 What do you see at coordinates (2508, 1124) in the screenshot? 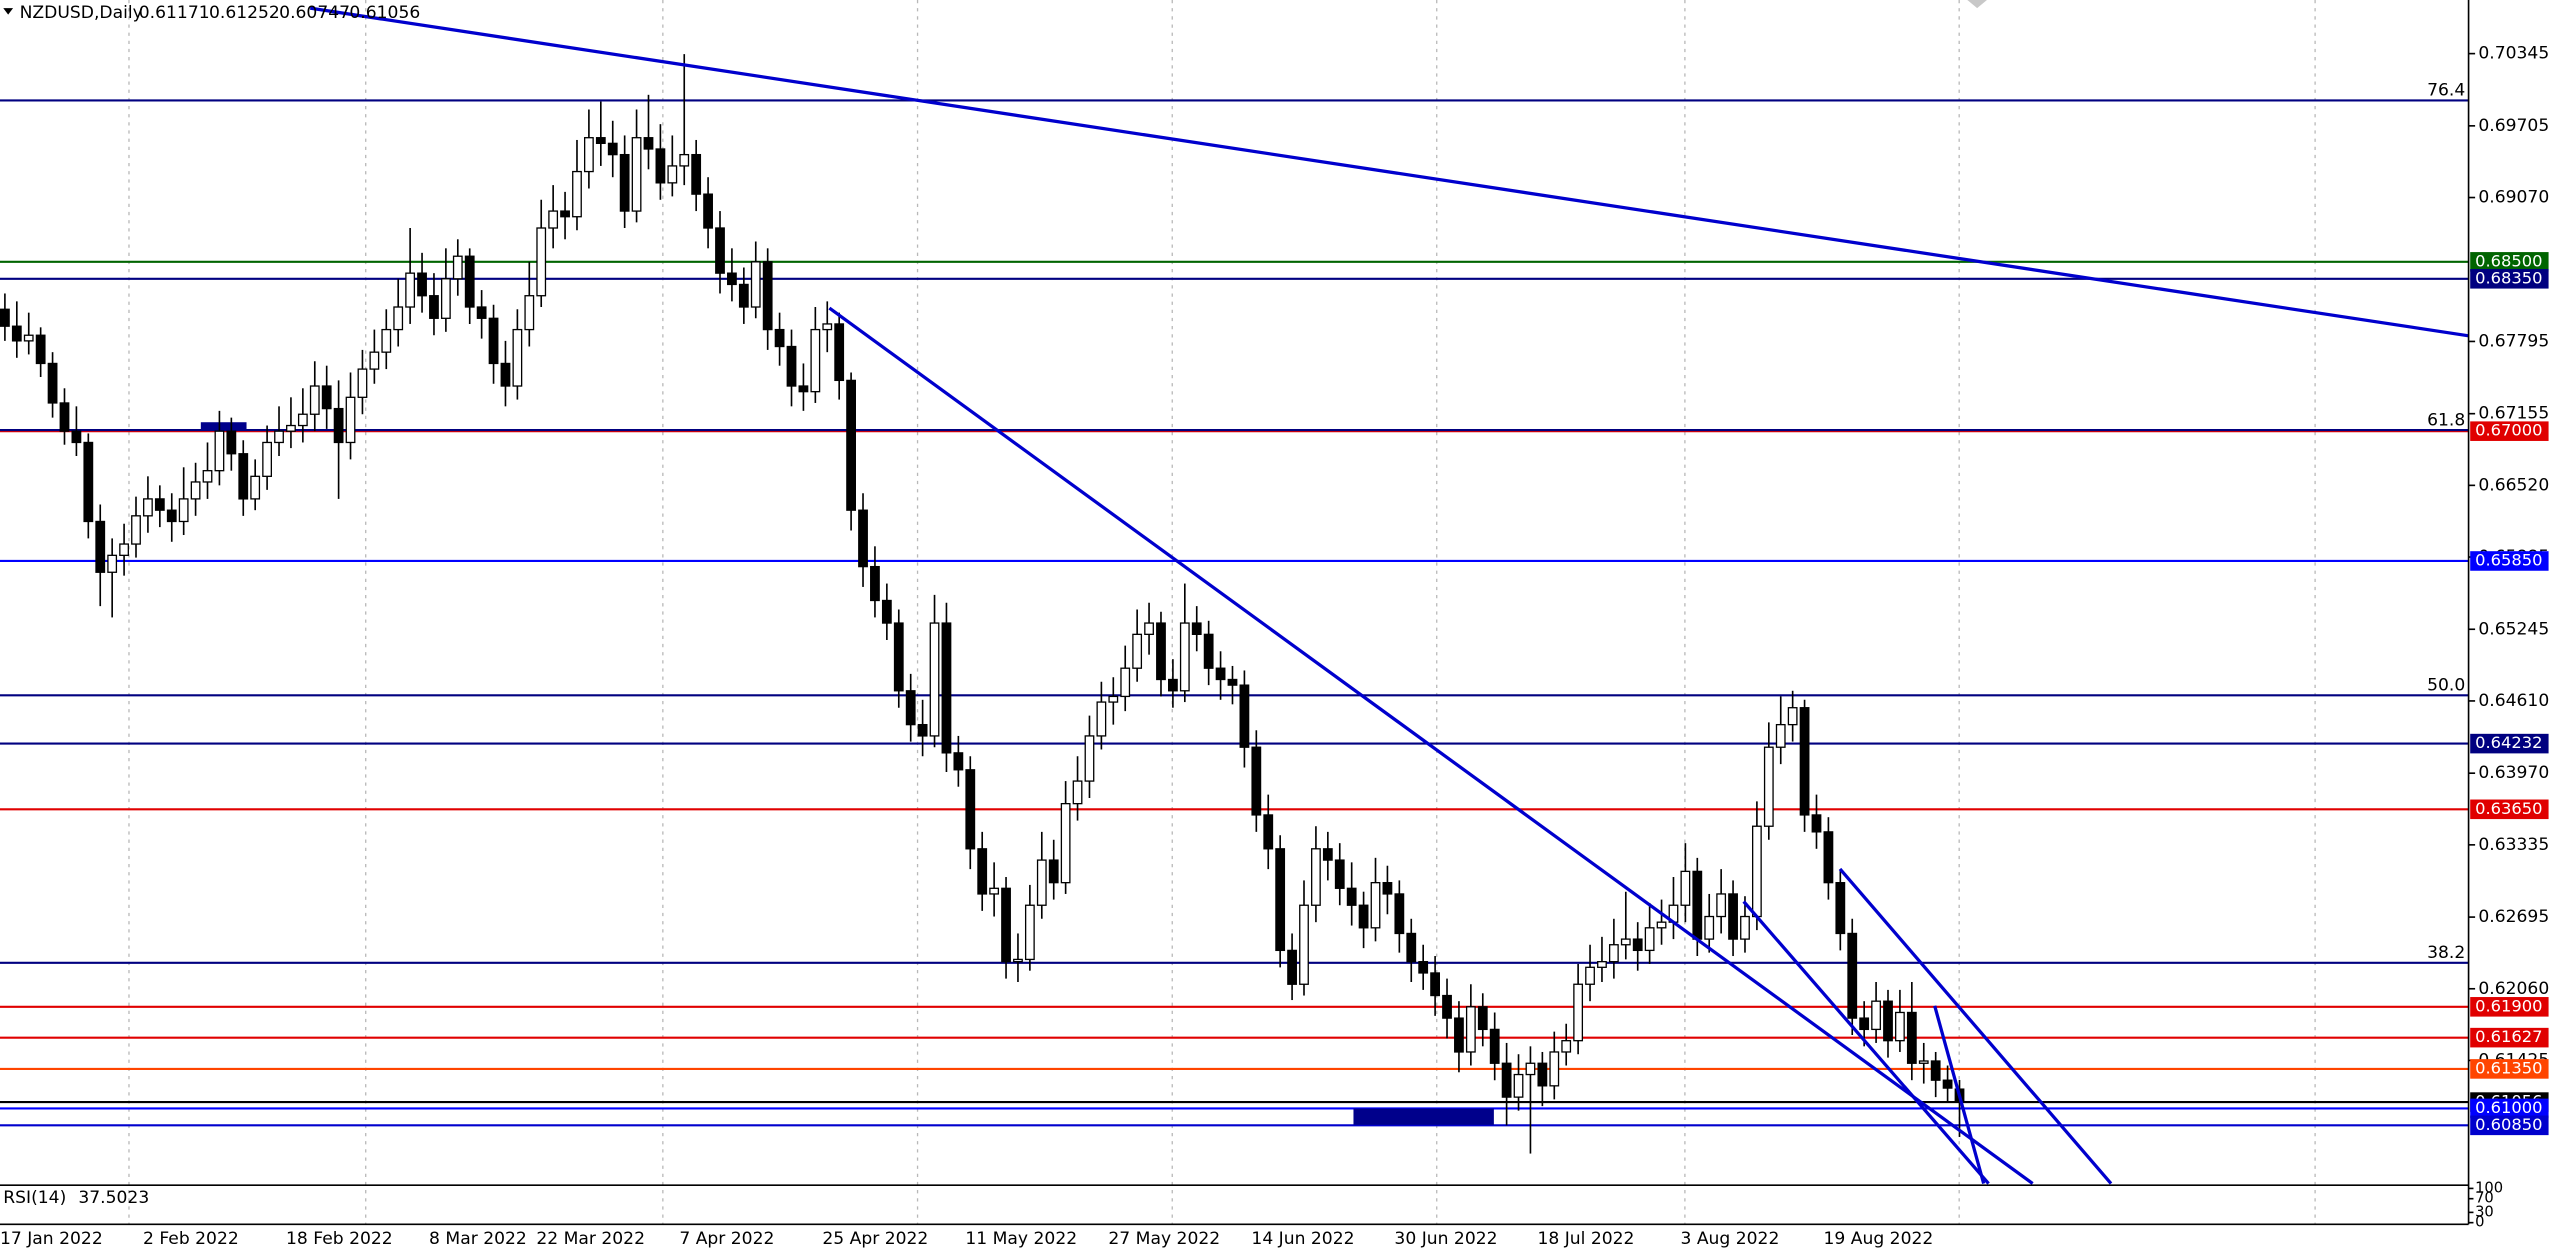
I see `price-tag-label: 0.60850` at bounding box center [2508, 1124].